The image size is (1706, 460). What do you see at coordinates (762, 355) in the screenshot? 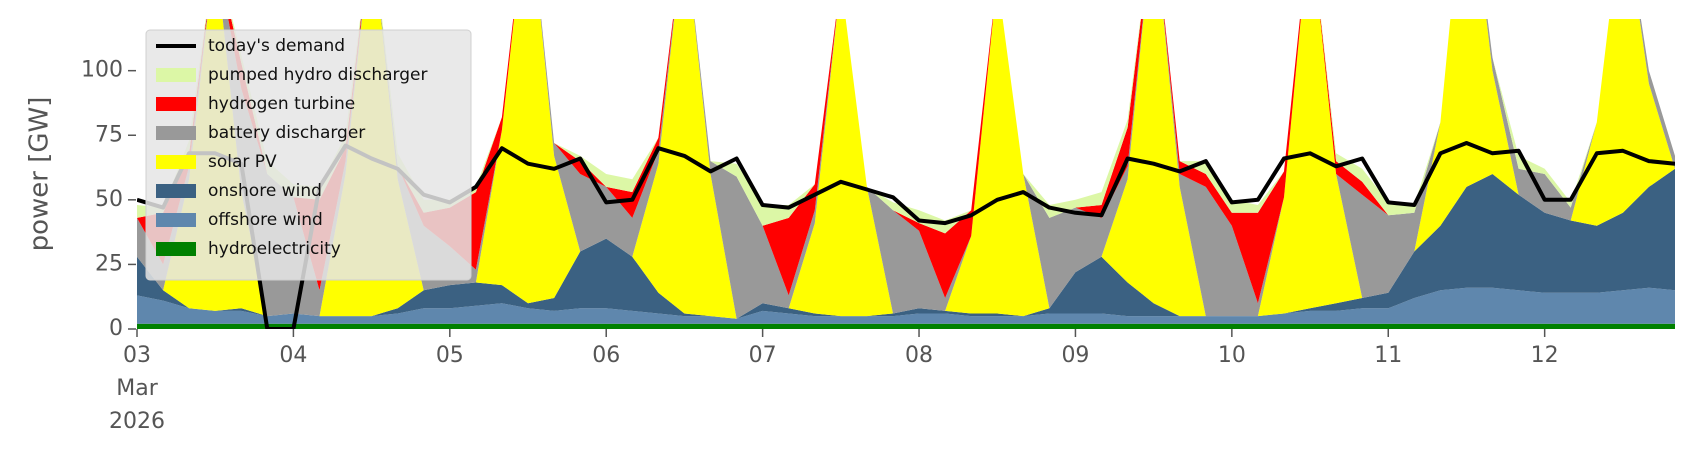
I see `x-tick-label: 07` at bounding box center [762, 355].